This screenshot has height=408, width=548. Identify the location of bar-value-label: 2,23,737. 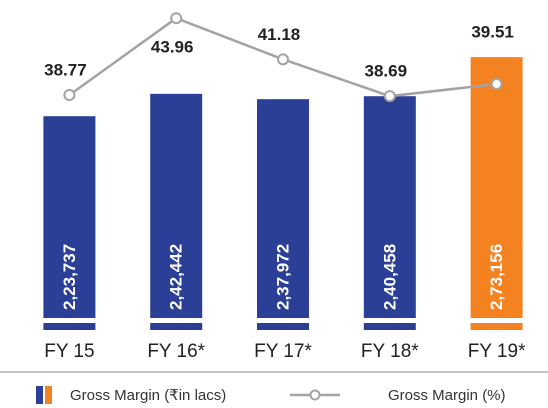
(69, 277).